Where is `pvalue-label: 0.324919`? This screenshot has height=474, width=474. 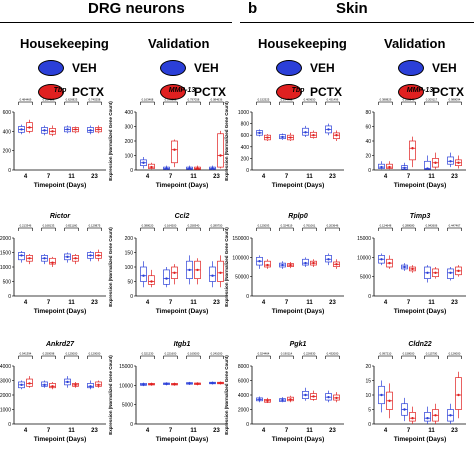
pvalue-label: 0.324919 is located at coordinates (287, 226).